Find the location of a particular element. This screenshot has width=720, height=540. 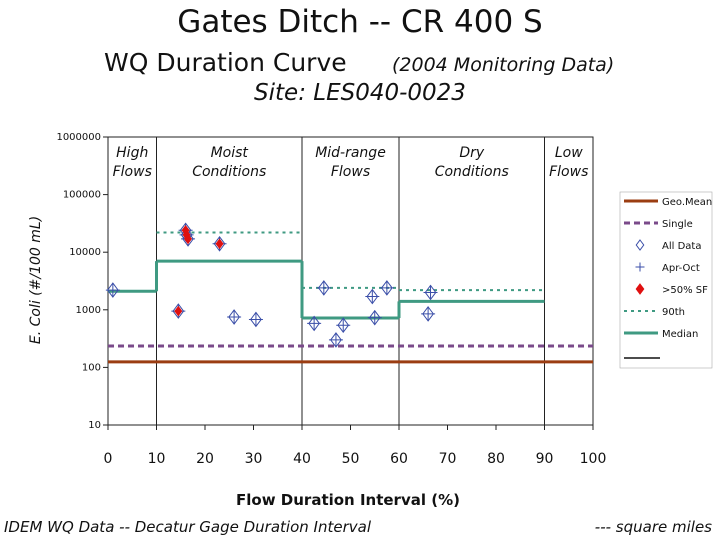

x-tick-label: 40 is located at coordinates (302, 459).